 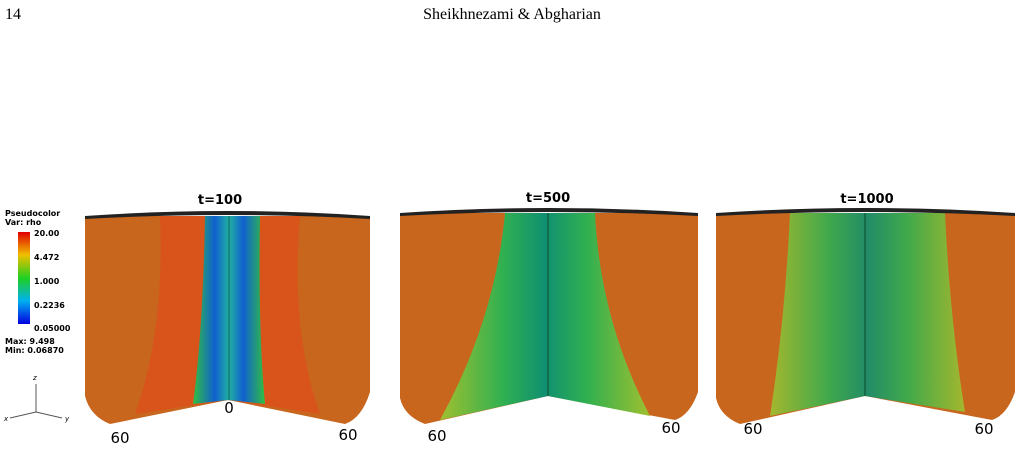 What do you see at coordinates (24, 278) in the screenshot?
I see `colorbar` at bounding box center [24, 278].